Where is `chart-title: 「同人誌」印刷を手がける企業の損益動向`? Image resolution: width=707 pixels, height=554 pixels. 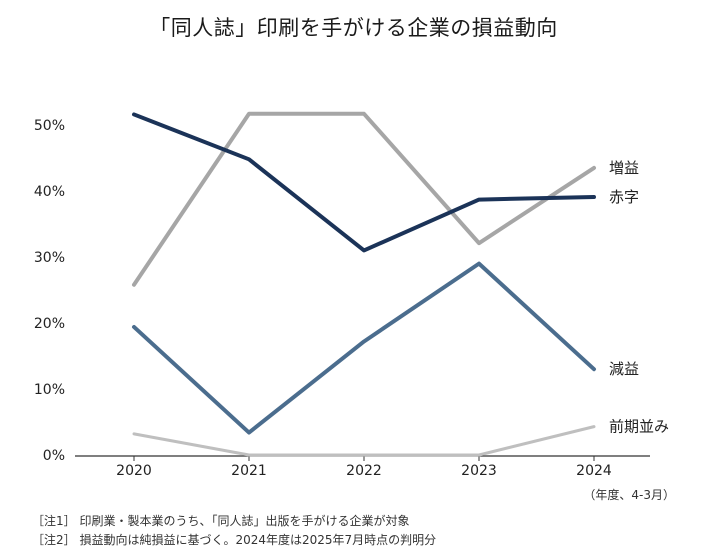
chart-title: 「同人誌」印刷を手がける企業の損益動向 is located at coordinates (353, 28).